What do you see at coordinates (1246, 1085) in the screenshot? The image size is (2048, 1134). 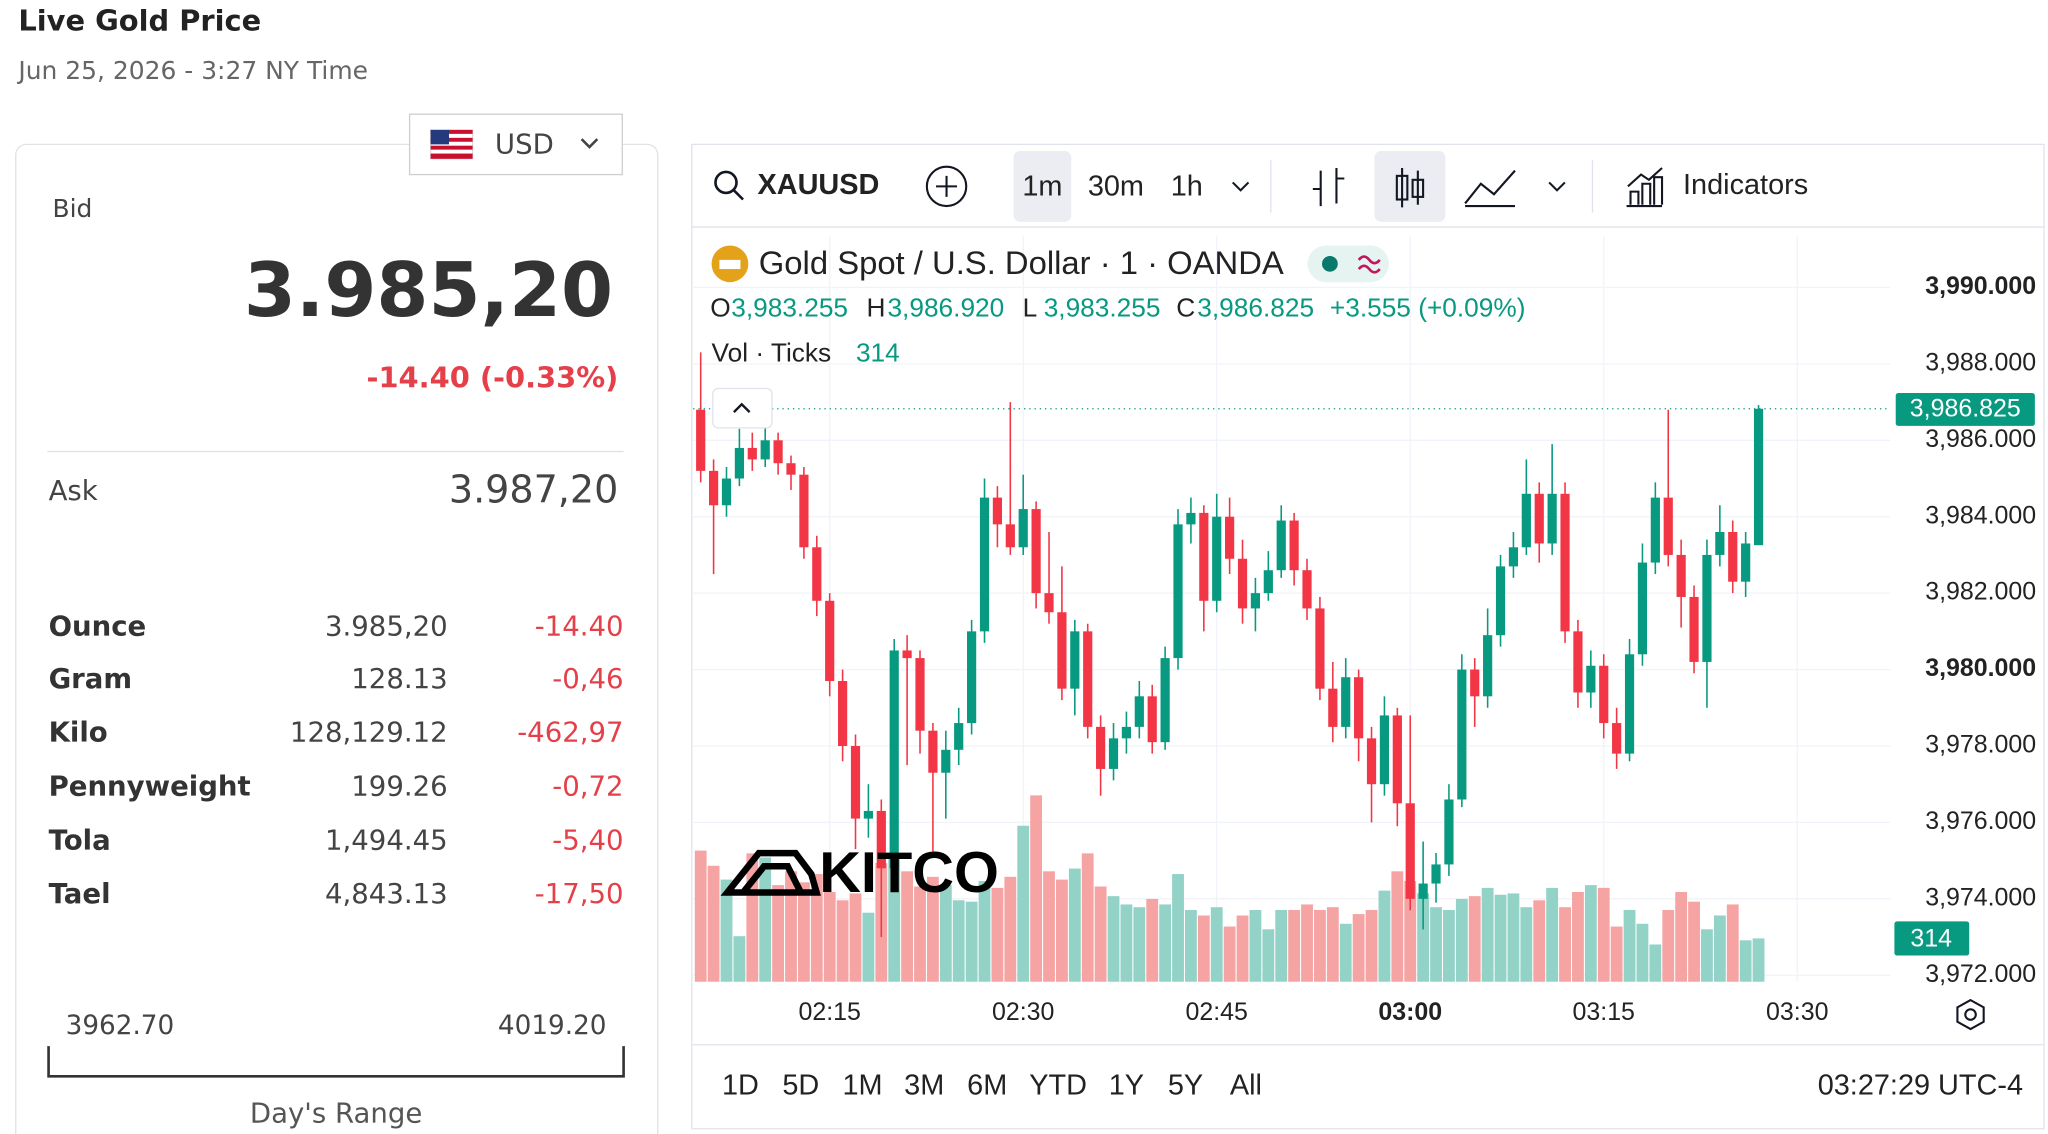 I see `range-button: All` at bounding box center [1246, 1085].